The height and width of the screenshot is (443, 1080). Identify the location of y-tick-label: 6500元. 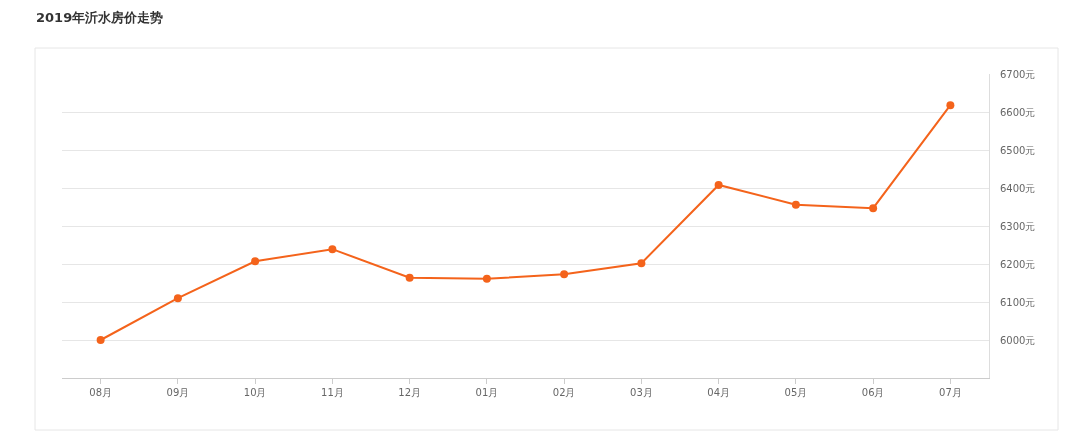
(1018, 150).